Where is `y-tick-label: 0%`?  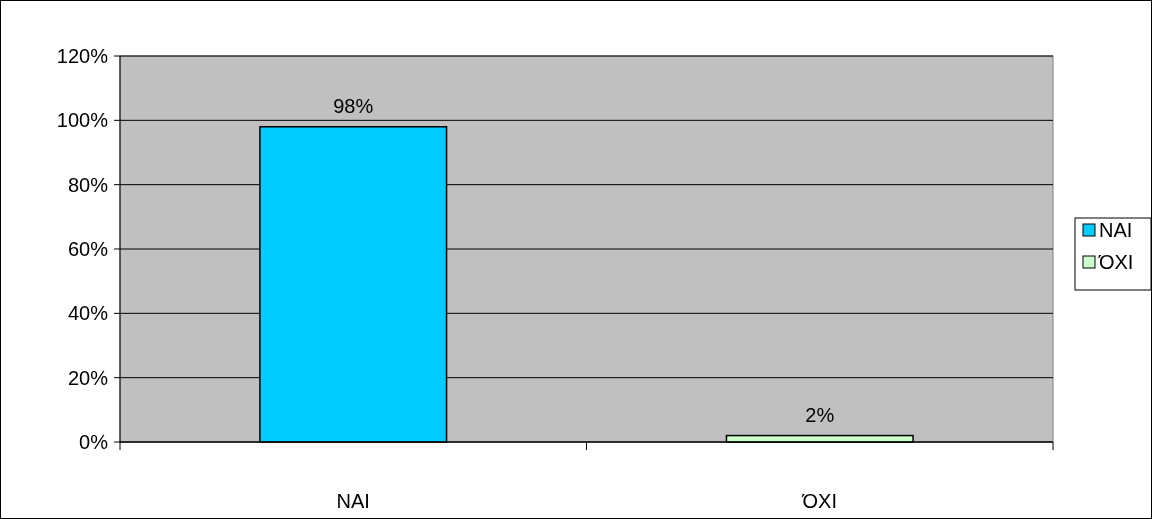 y-tick-label: 0% is located at coordinates (94, 442).